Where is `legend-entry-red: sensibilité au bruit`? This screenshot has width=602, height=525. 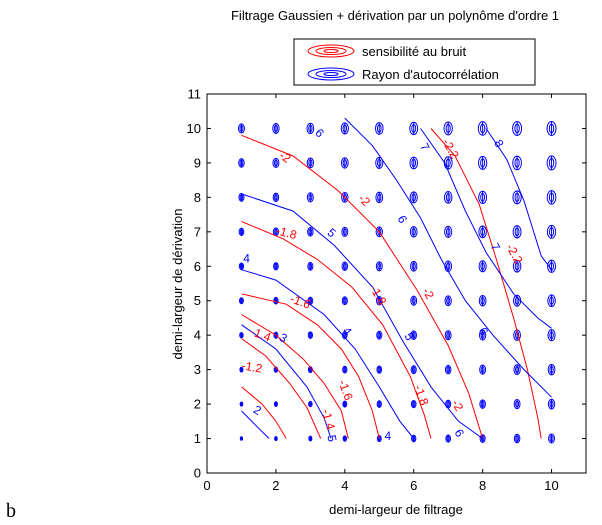
legend-entry-red: sensibilité au bruit is located at coordinates (386, 51).